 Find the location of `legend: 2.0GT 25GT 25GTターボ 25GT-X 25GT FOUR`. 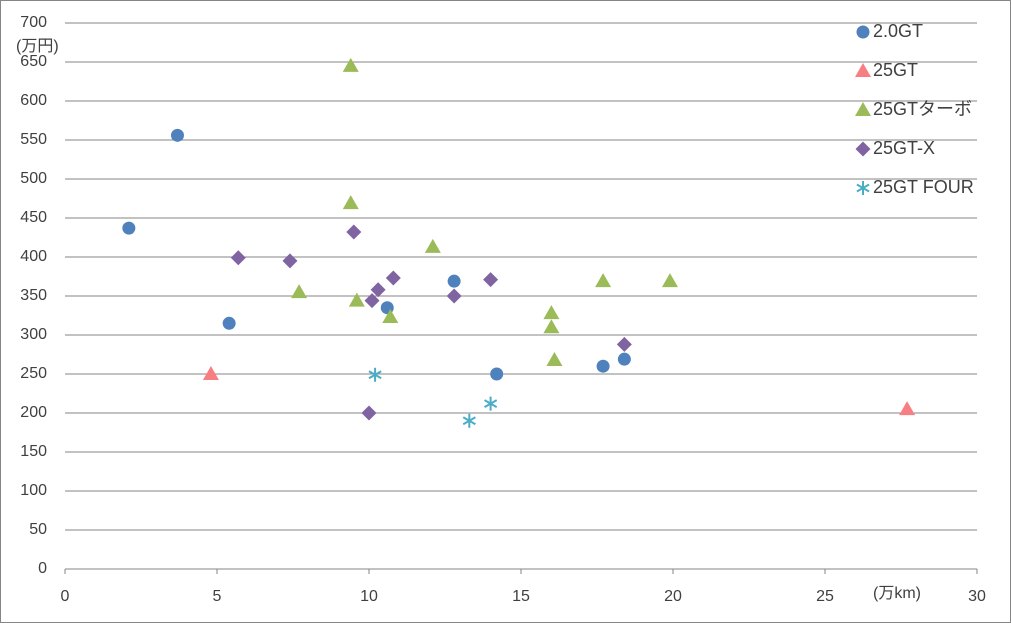

legend: 2.0GT 25GT 25GTターボ 25GT-X 25GT FOUR is located at coordinates (914, 109).